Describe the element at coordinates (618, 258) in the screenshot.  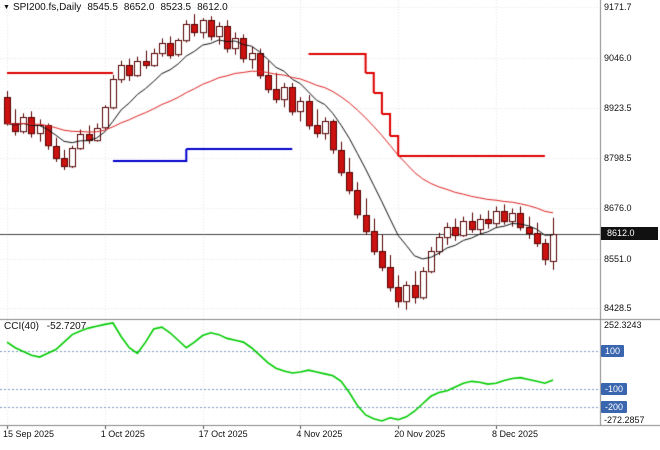
I see `price-axis-label: 8551.0` at that location.